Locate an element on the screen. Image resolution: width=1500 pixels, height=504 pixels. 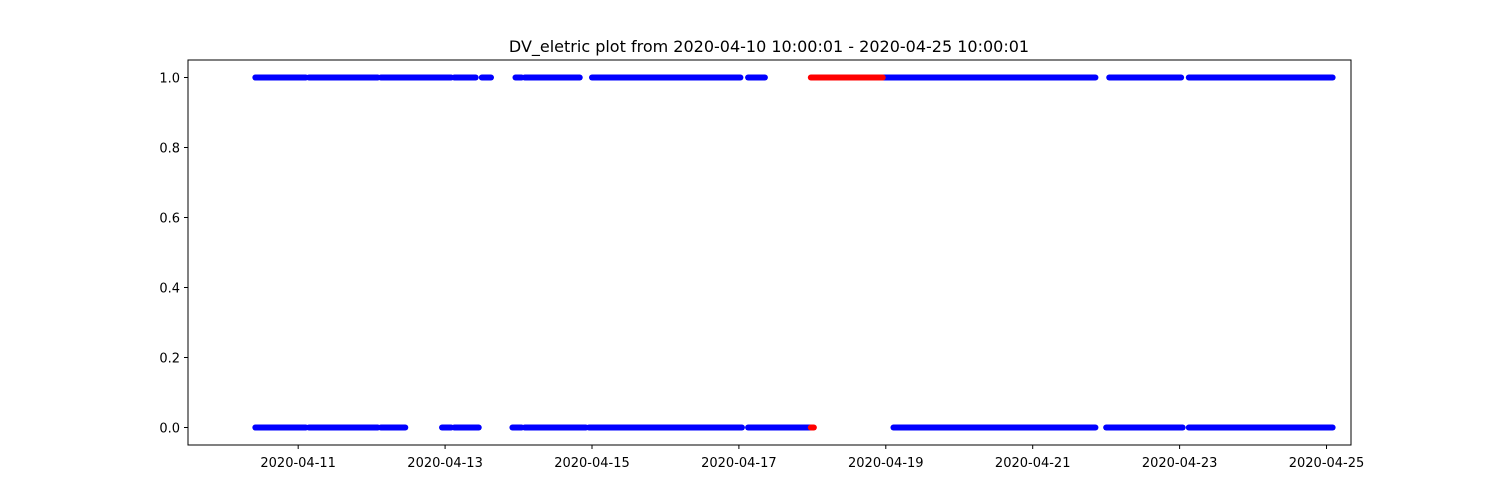
x-tick-label: 2020-04-17 is located at coordinates (739, 463).